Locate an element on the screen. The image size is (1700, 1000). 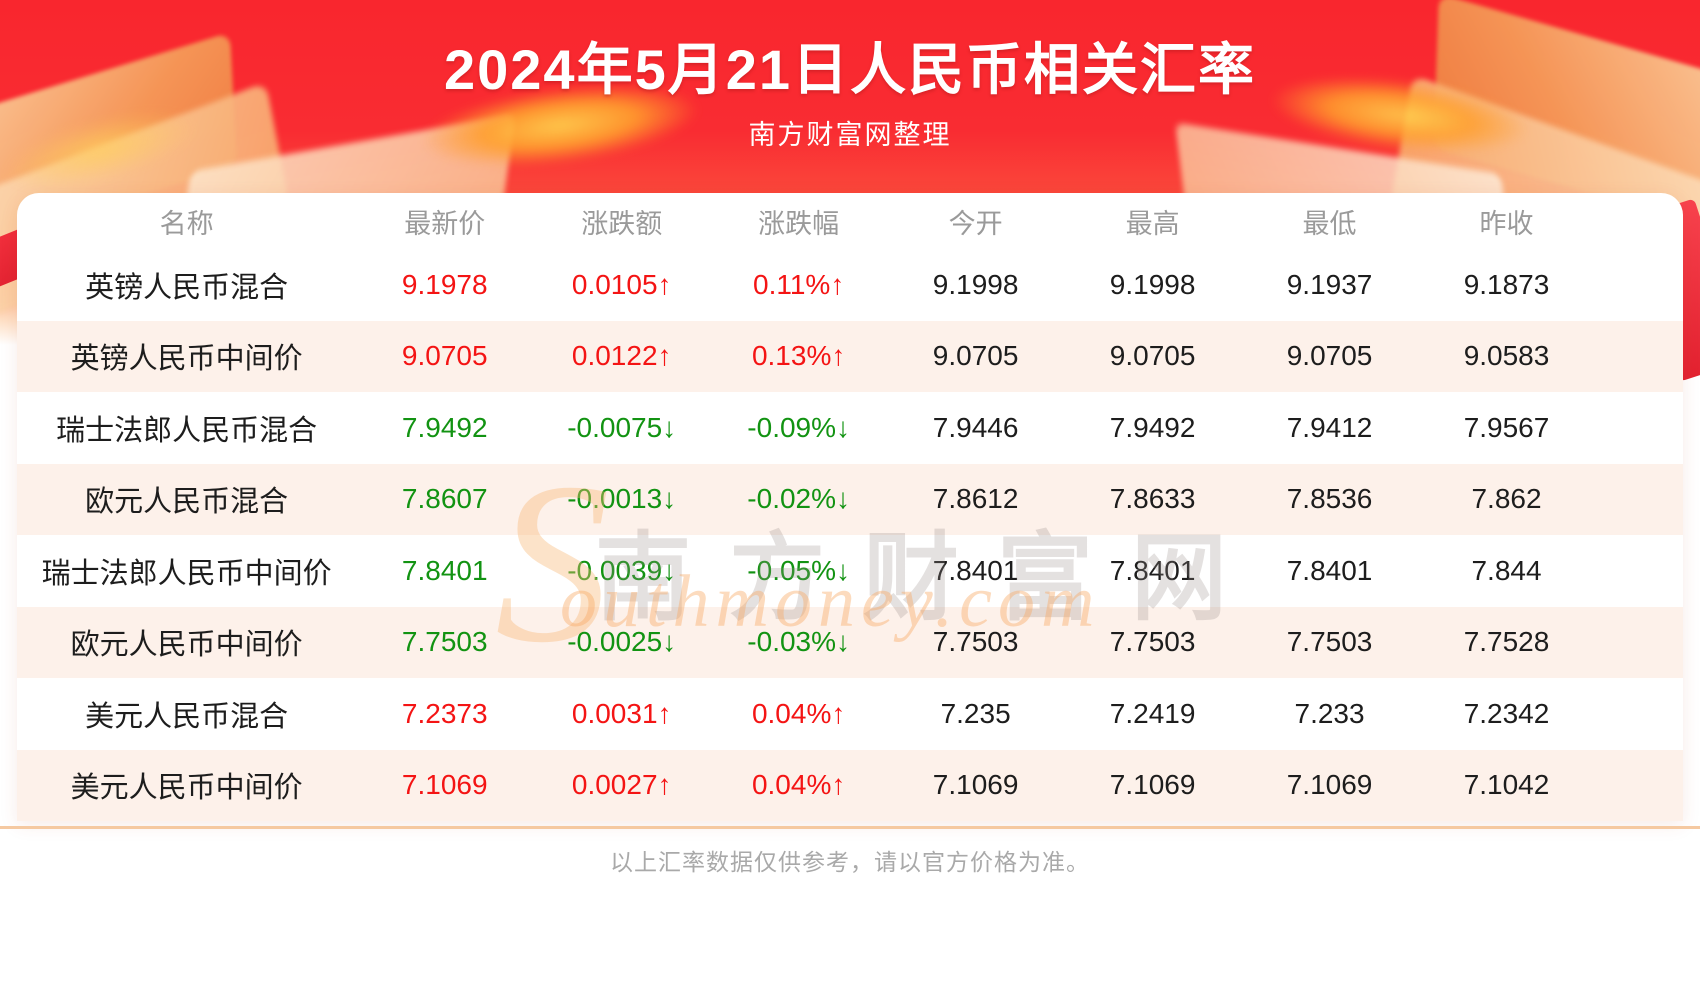
row-latest: 7.9492 is located at coordinates (444, 427).